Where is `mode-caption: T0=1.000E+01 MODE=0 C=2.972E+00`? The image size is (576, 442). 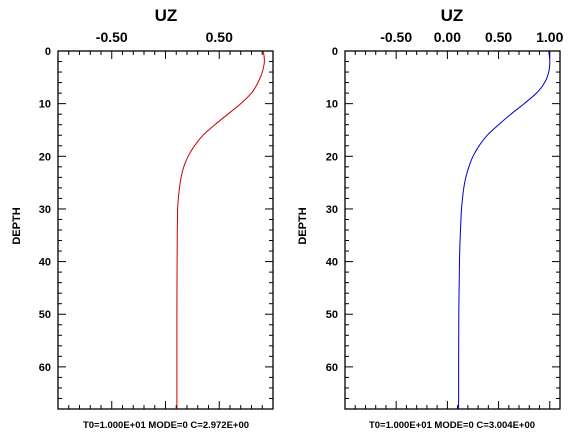 mode-caption: T0=1.000E+01 MODE=0 C=2.972E+00 is located at coordinates (166, 425).